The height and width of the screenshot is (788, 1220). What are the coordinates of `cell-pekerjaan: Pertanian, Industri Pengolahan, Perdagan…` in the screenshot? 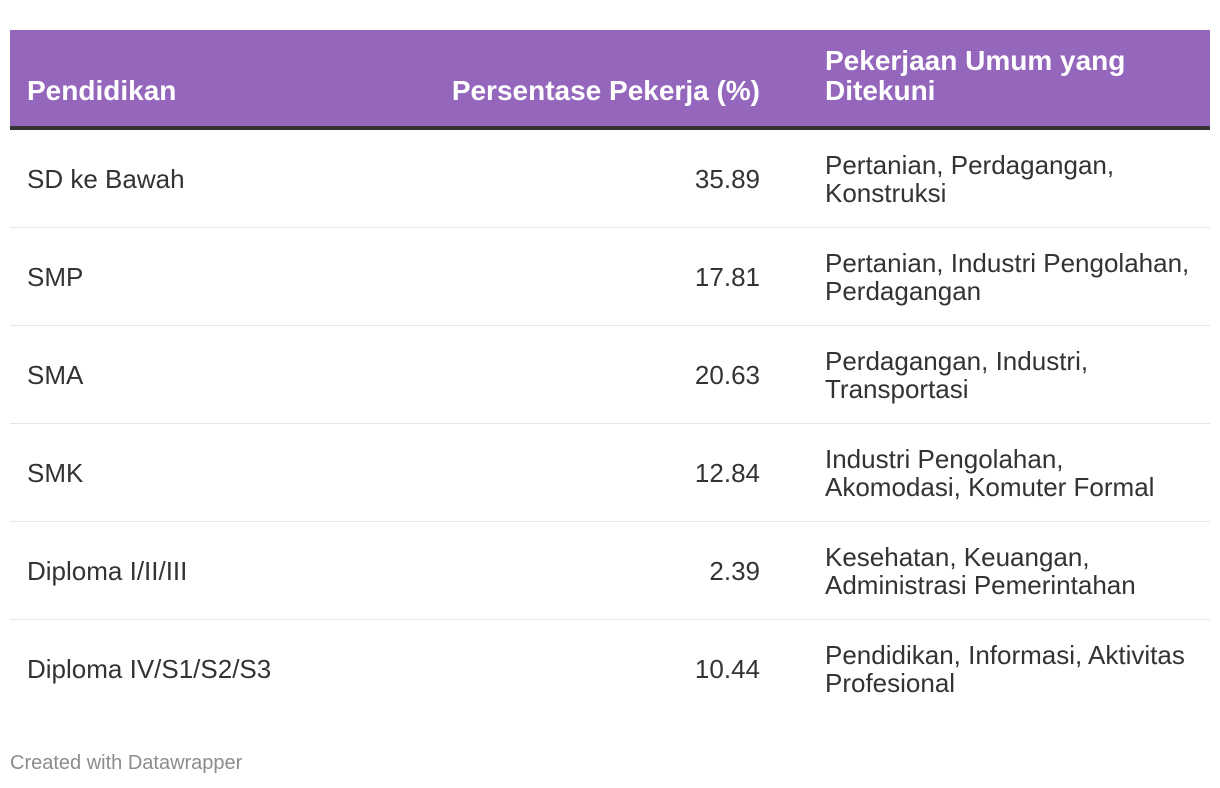 It's located at (1007, 276).